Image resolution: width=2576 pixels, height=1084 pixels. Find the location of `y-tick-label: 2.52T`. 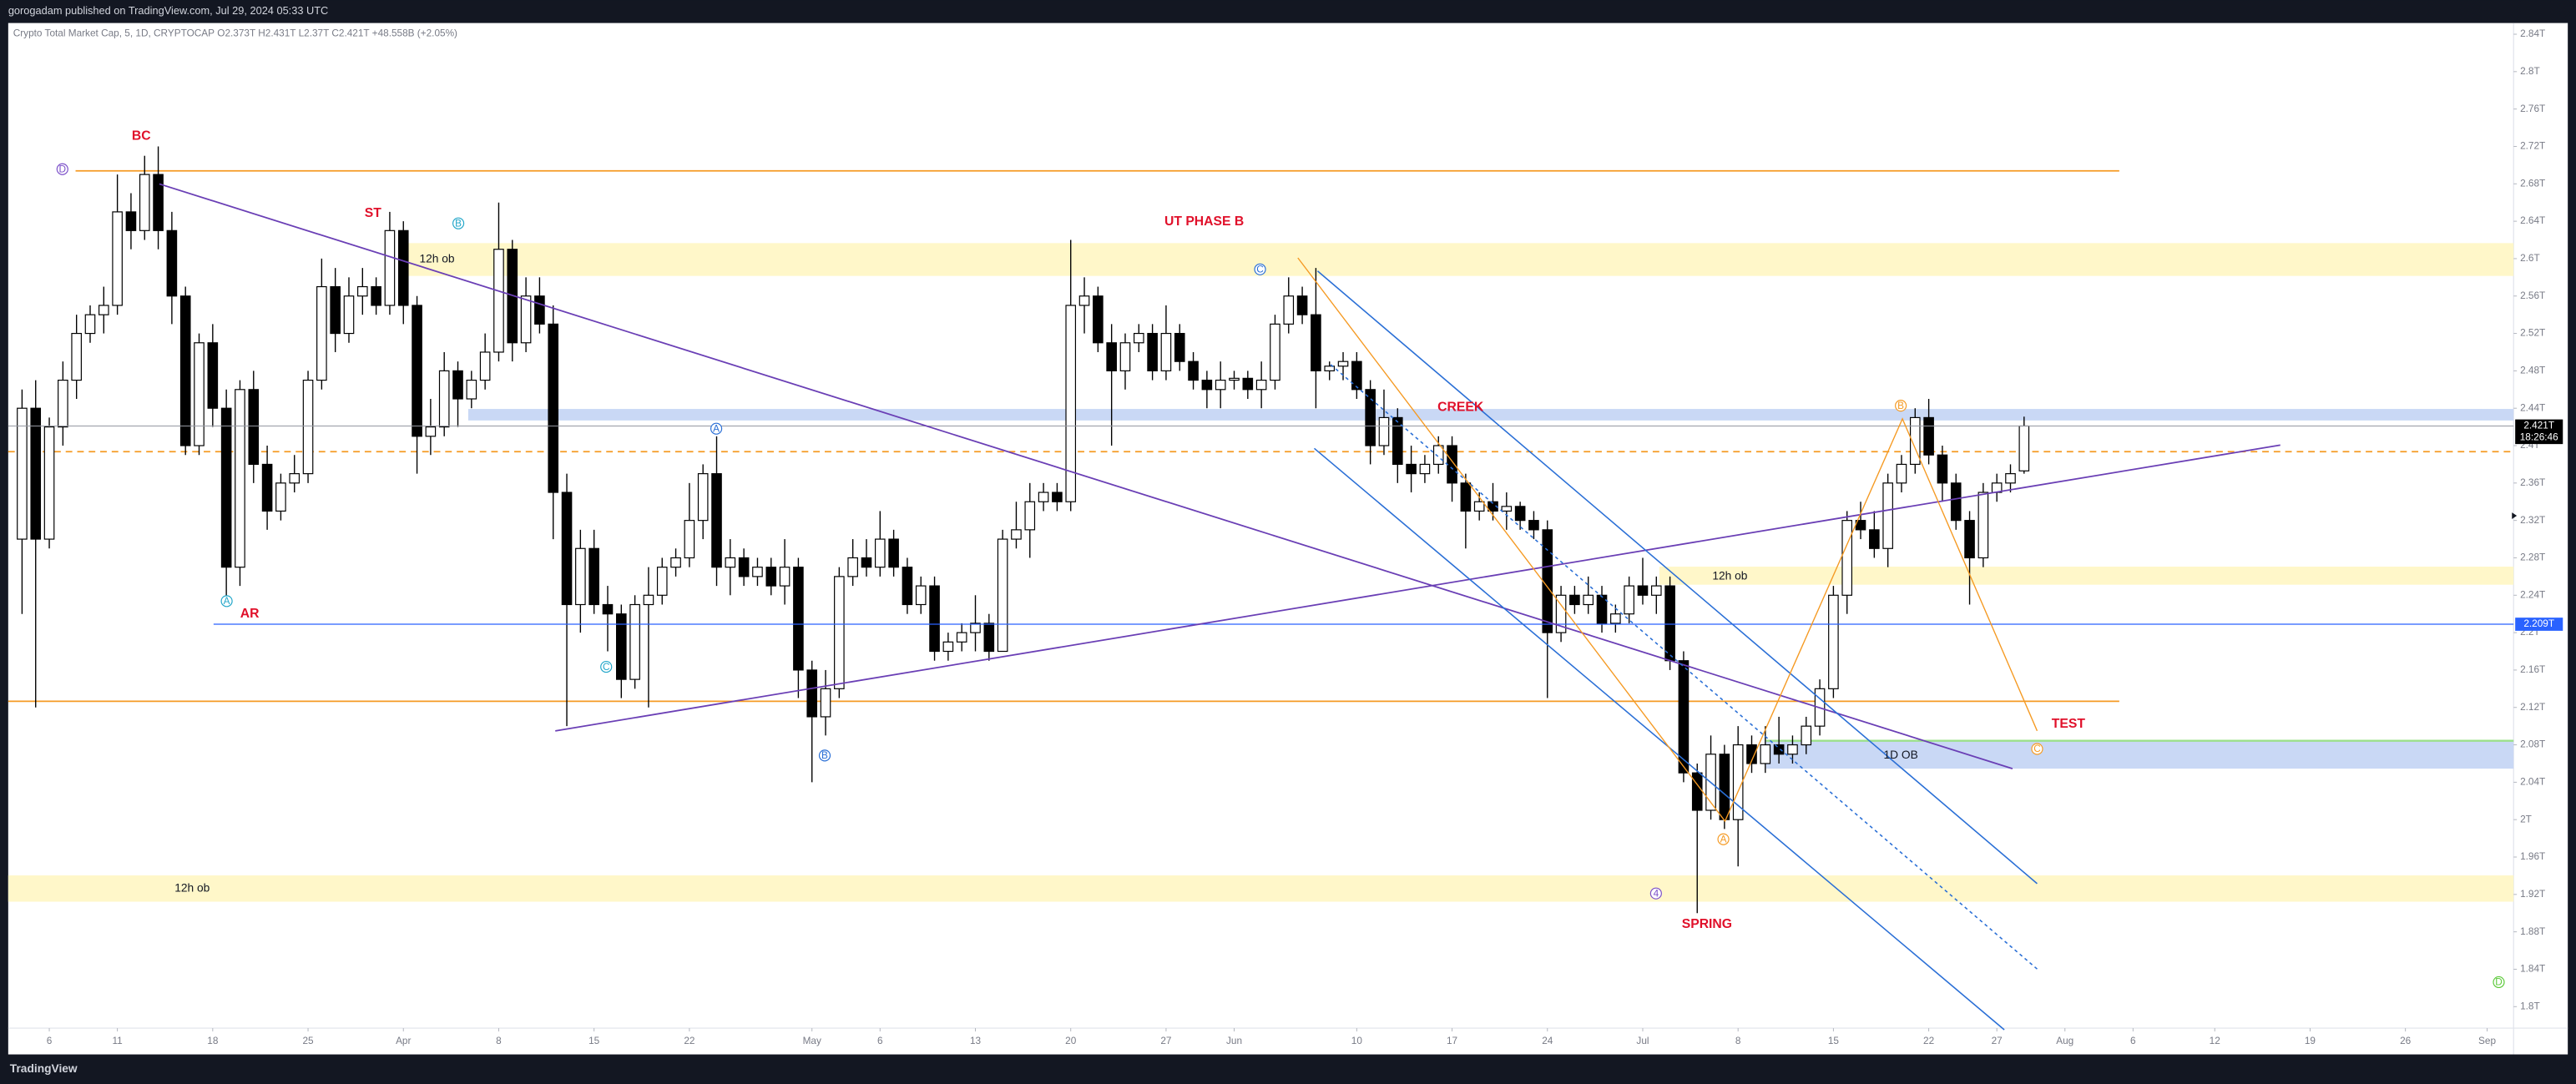

y-tick-label: 2.52T is located at coordinates (2532, 333).